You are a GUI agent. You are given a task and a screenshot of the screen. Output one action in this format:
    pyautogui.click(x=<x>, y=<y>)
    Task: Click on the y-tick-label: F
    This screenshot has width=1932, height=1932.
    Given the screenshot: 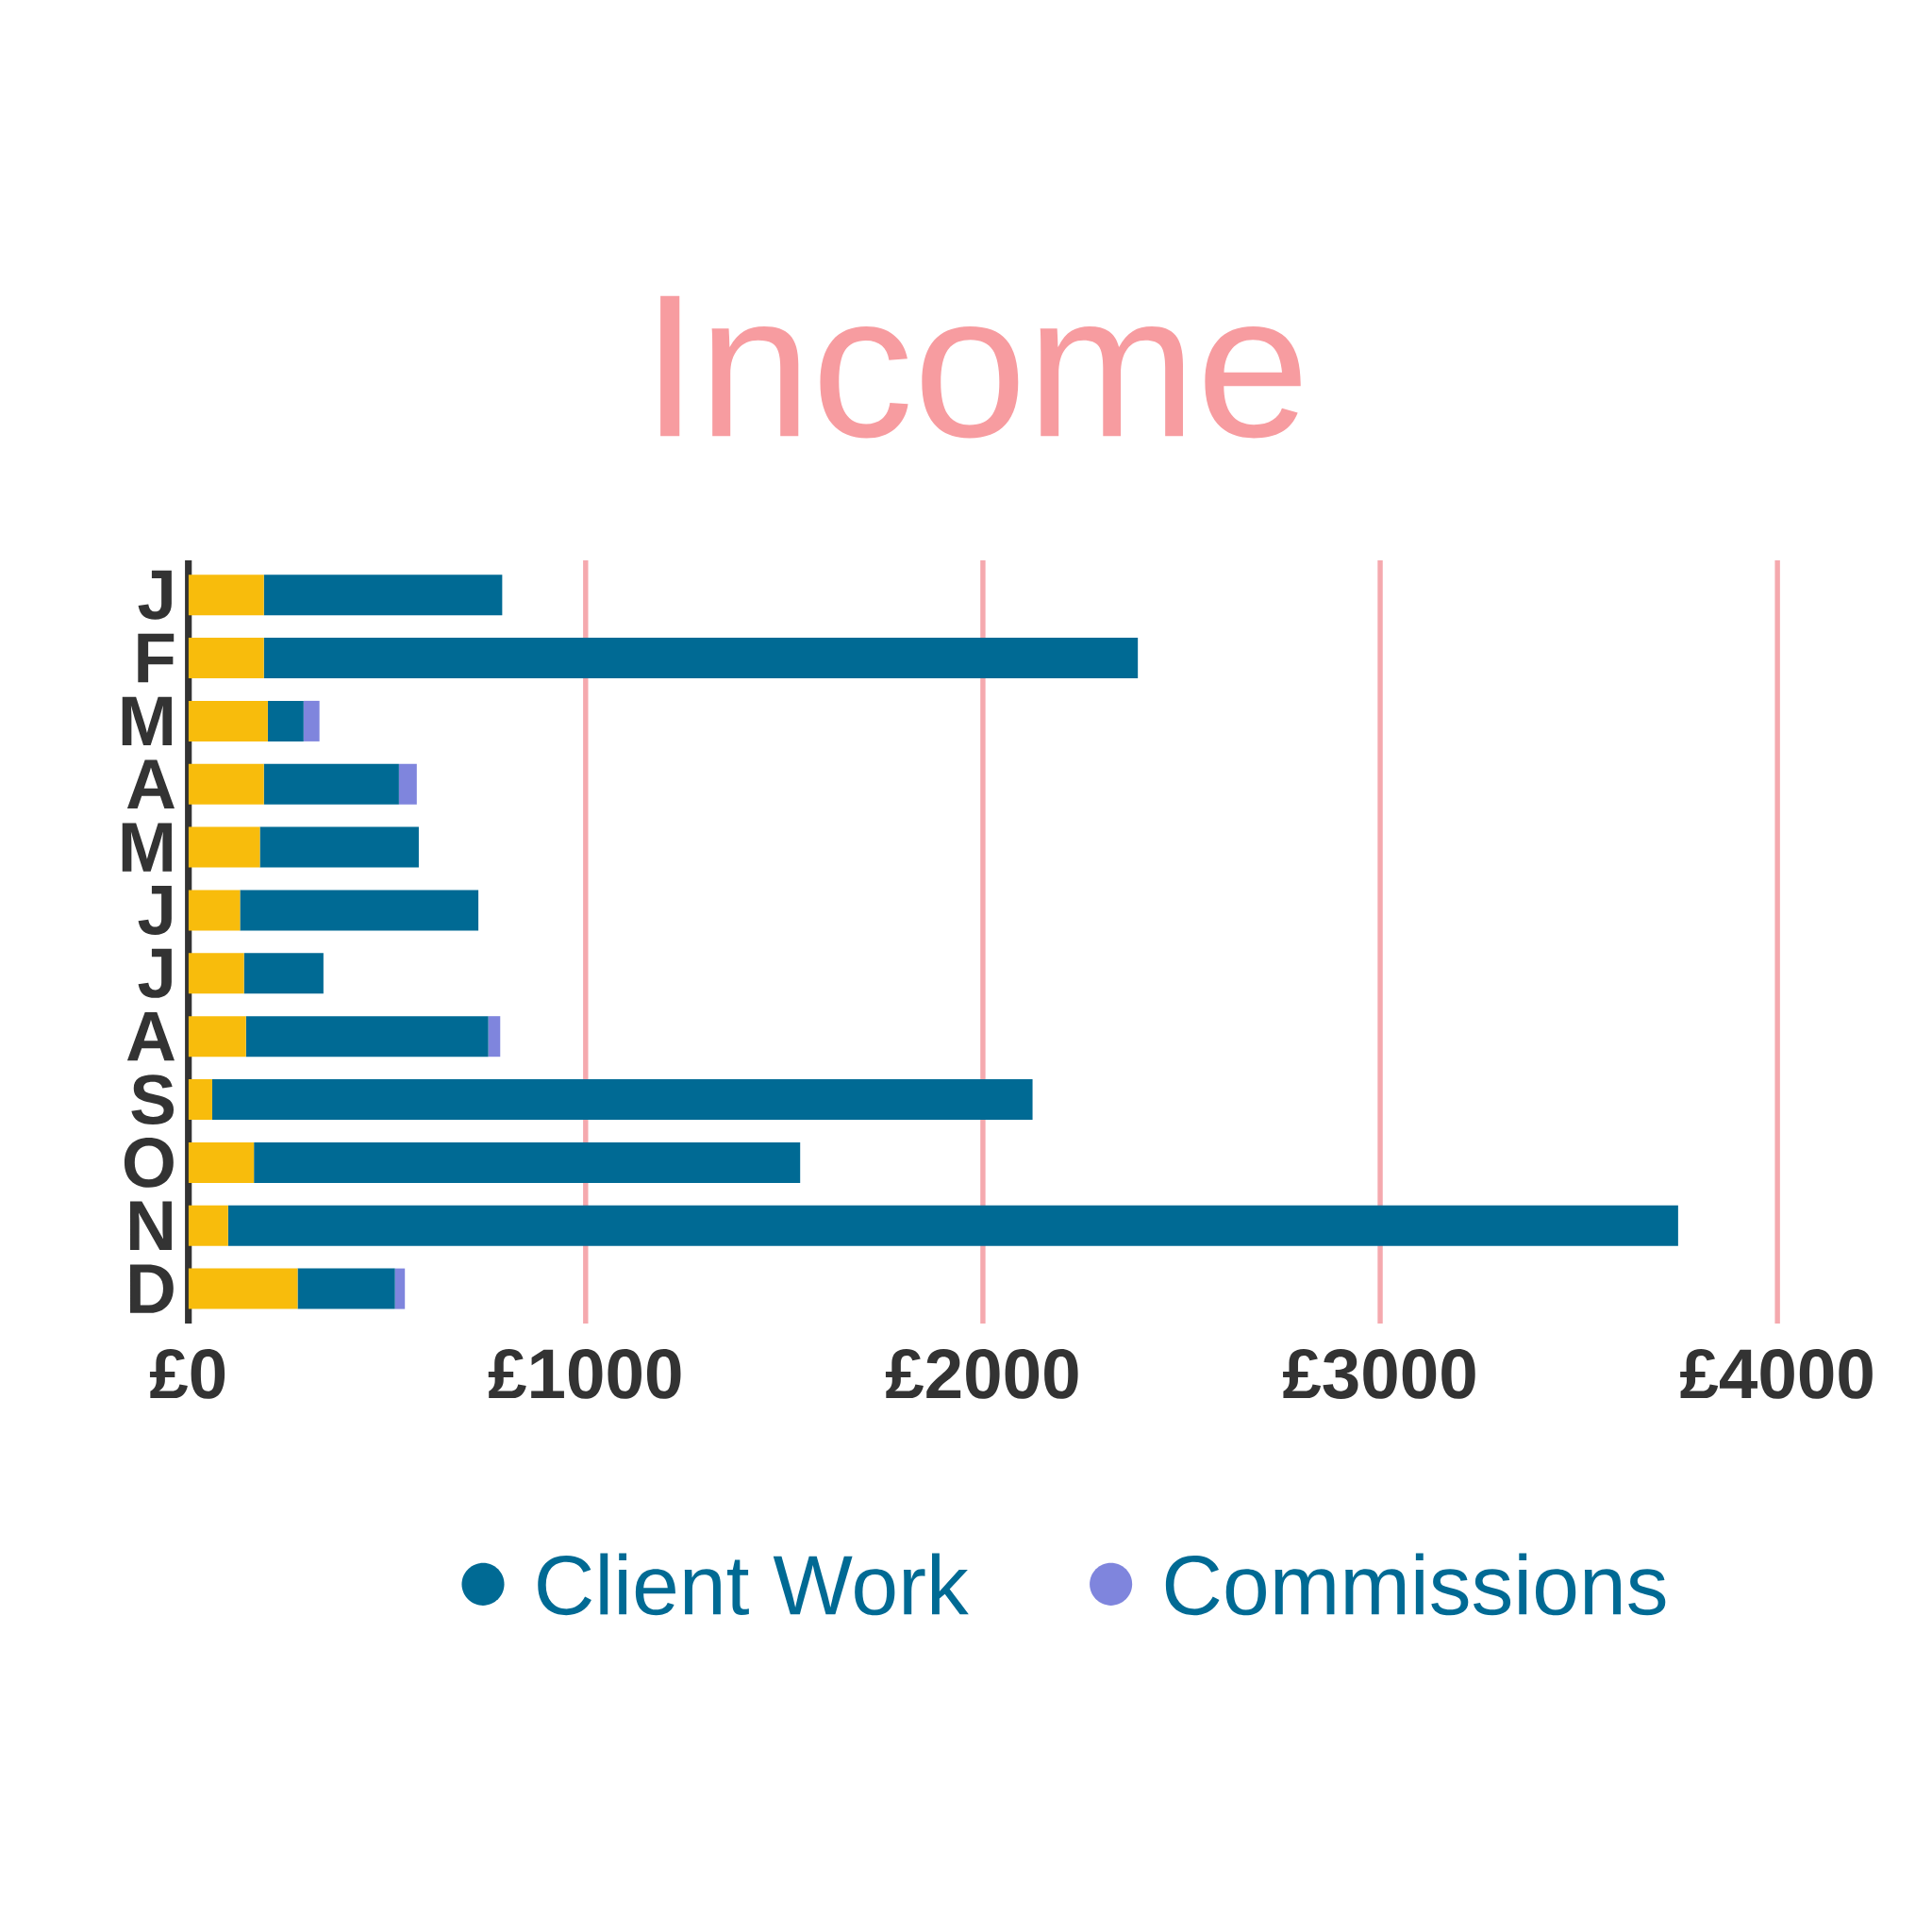 What is the action you would take?
    pyautogui.click(x=156, y=658)
    